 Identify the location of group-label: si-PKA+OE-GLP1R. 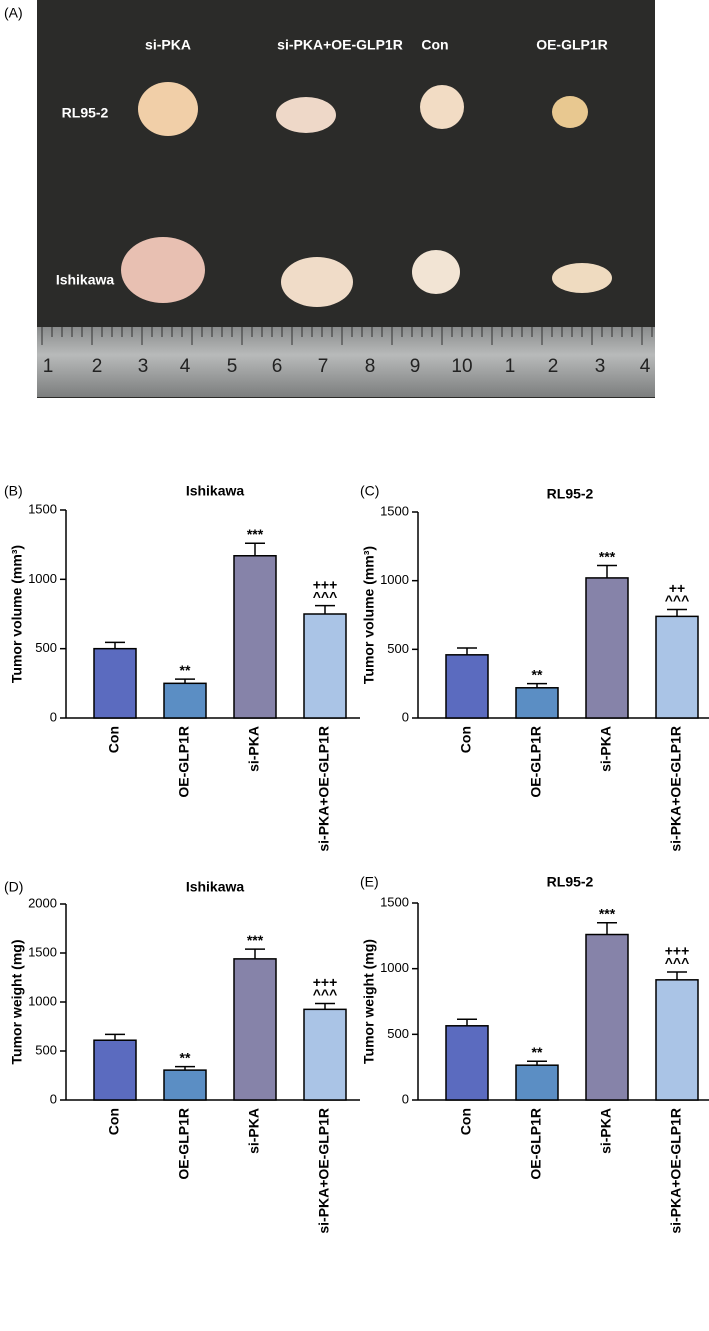
(340, 45).